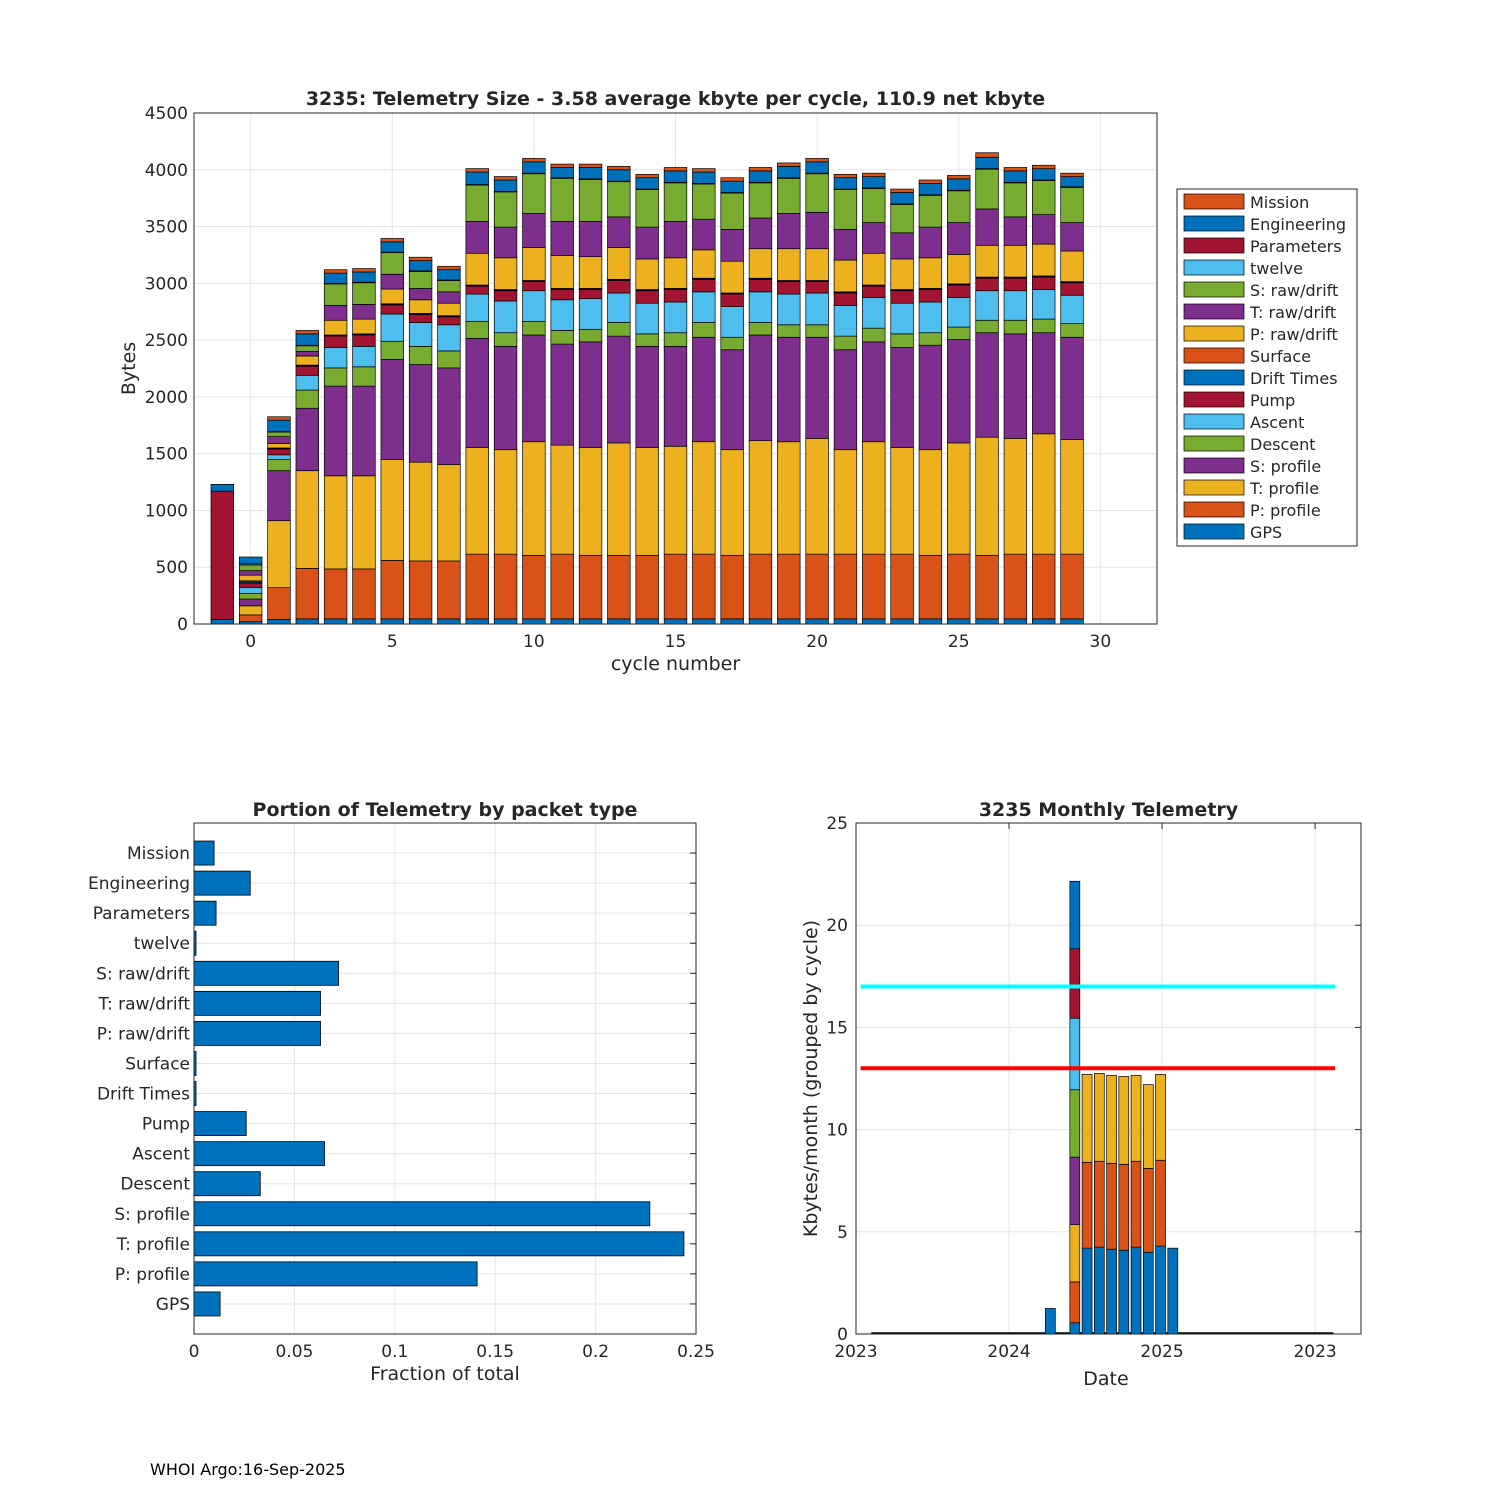 The width and height of the screenshot is (1500, 1500). What do you see at coordinates (420, 258) in the screenshot?
I see `bar-segment-cycle6-mission` at bounding box center [420, 258].